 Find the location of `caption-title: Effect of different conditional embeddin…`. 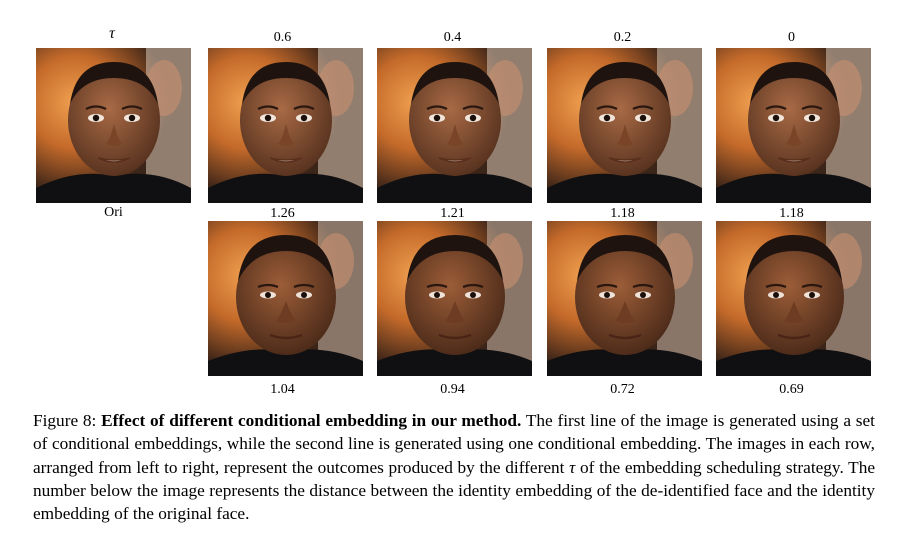

caption-title: Effect of different conditional embeddin… is located at coordinates (311, 420).